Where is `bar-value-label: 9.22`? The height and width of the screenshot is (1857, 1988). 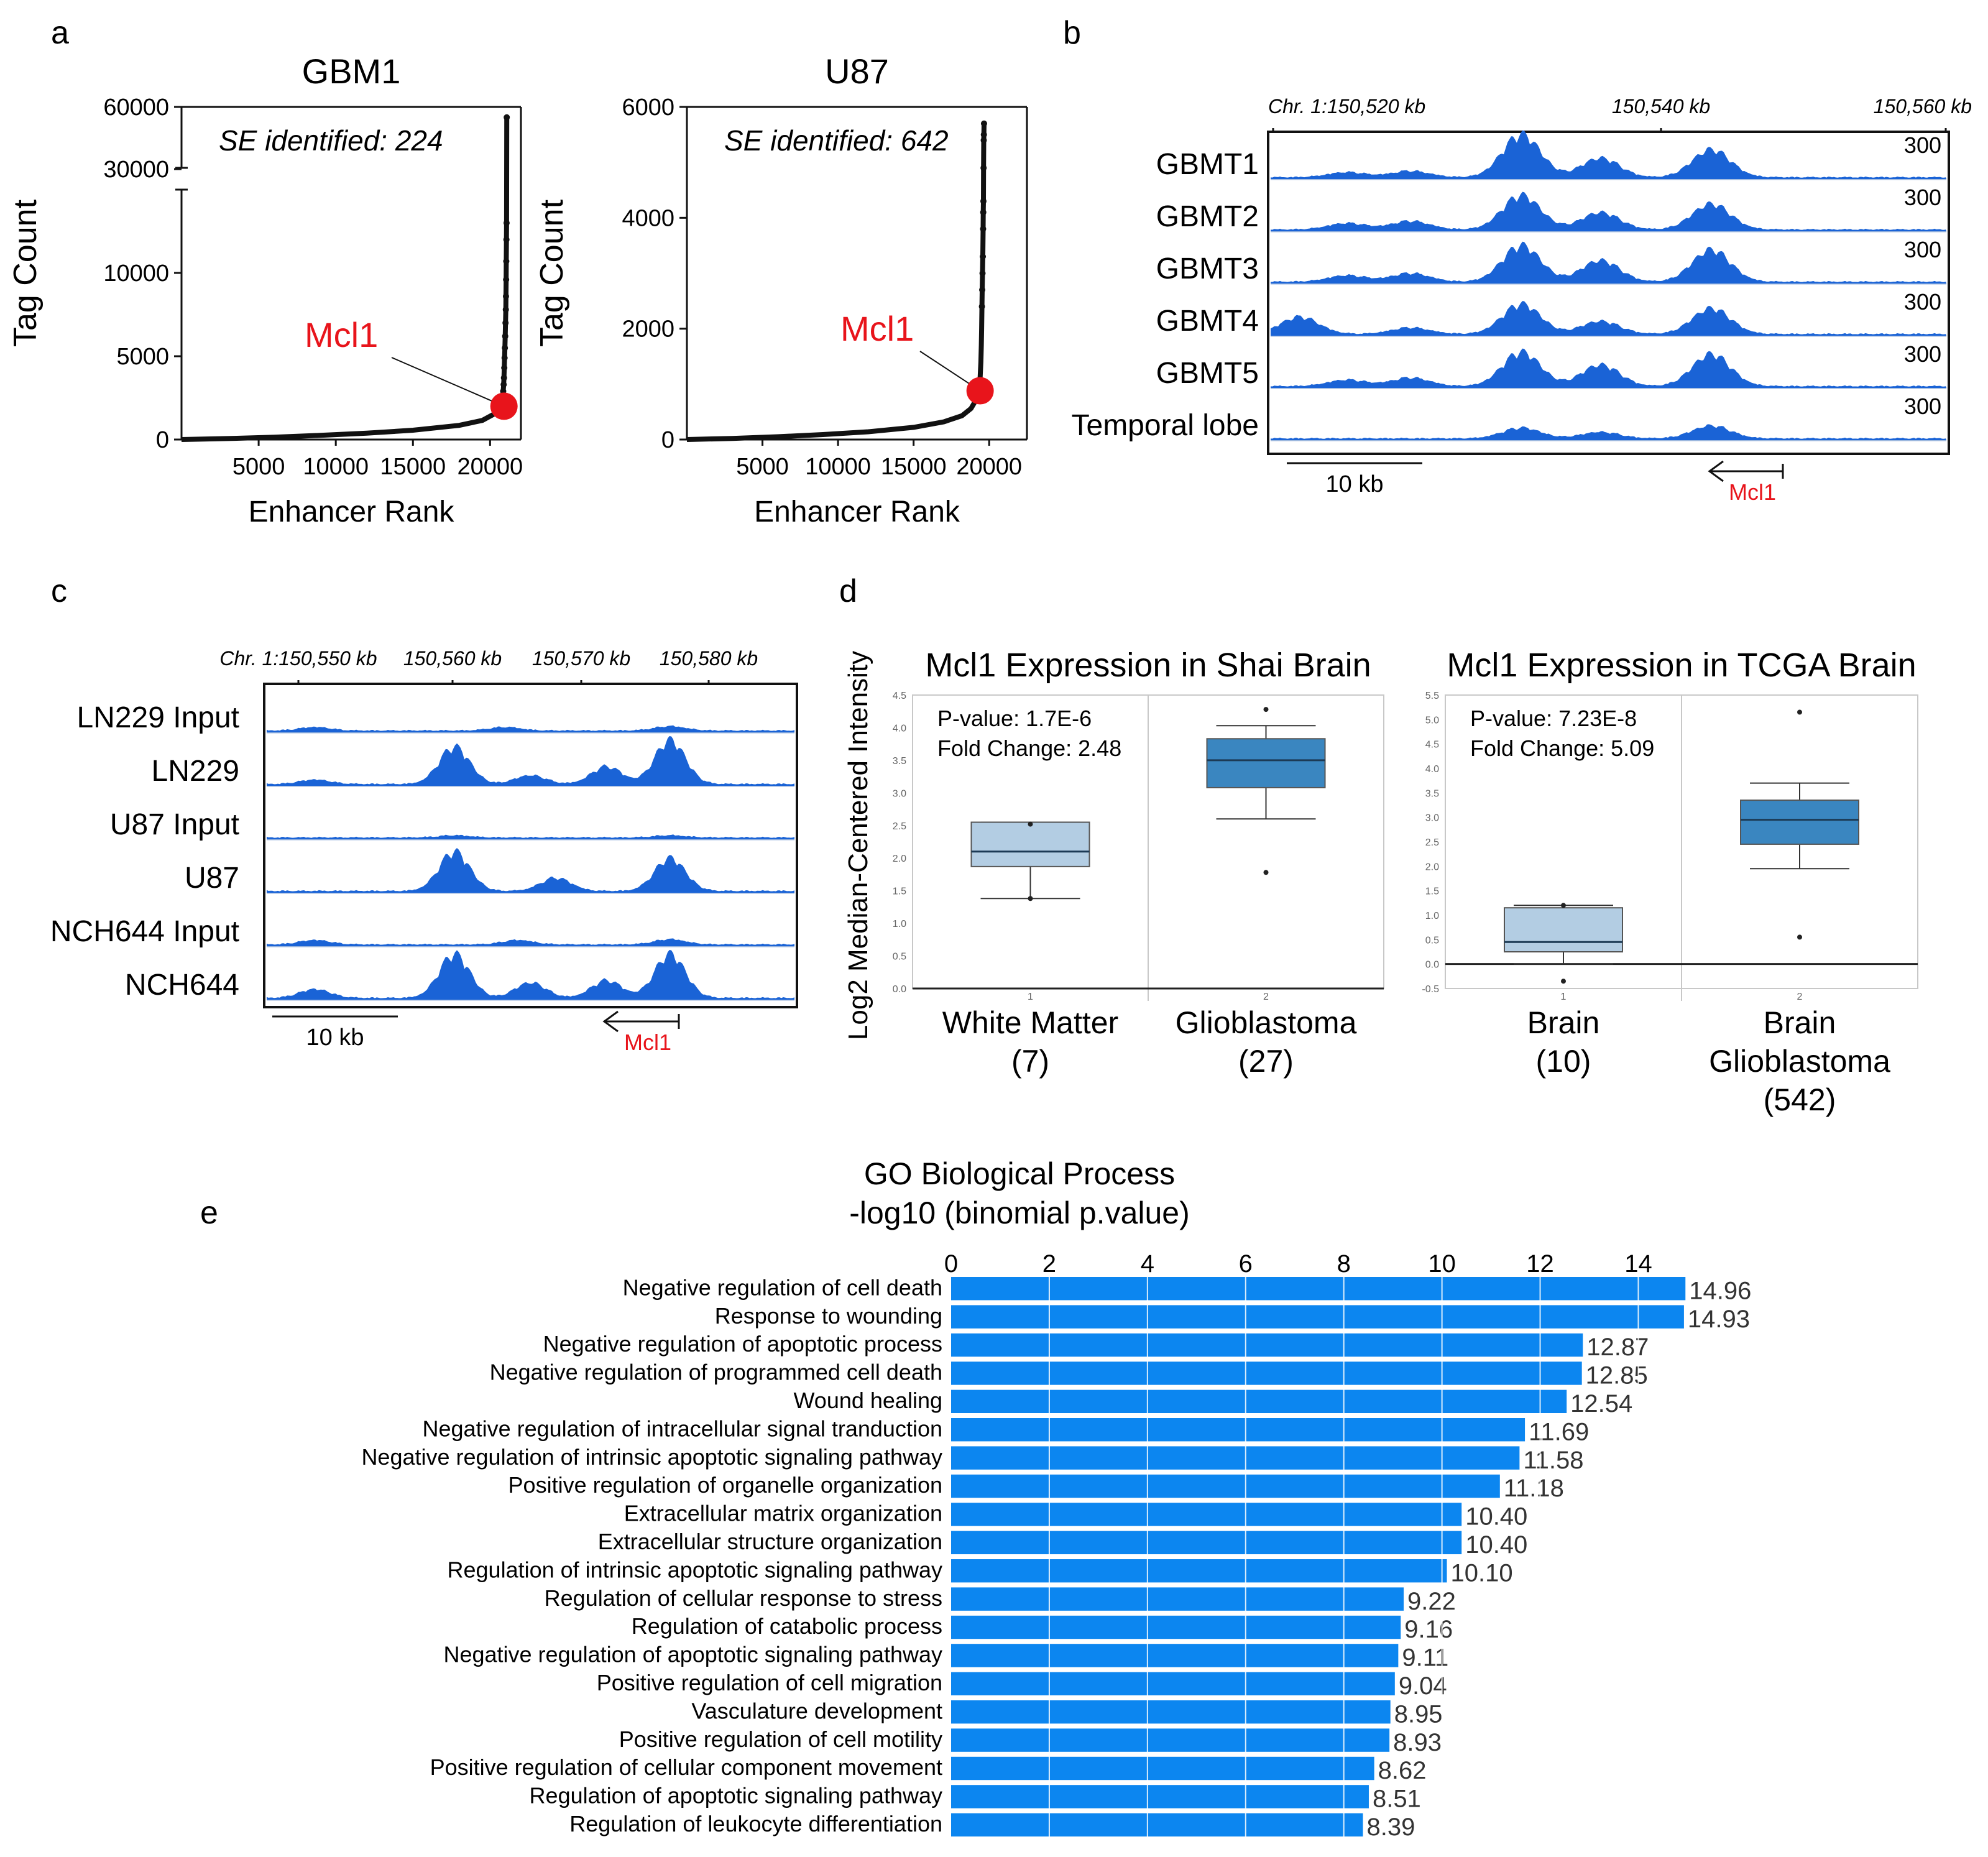 bar-value-label: 9.22 is located at coordinates (1431, 1601).